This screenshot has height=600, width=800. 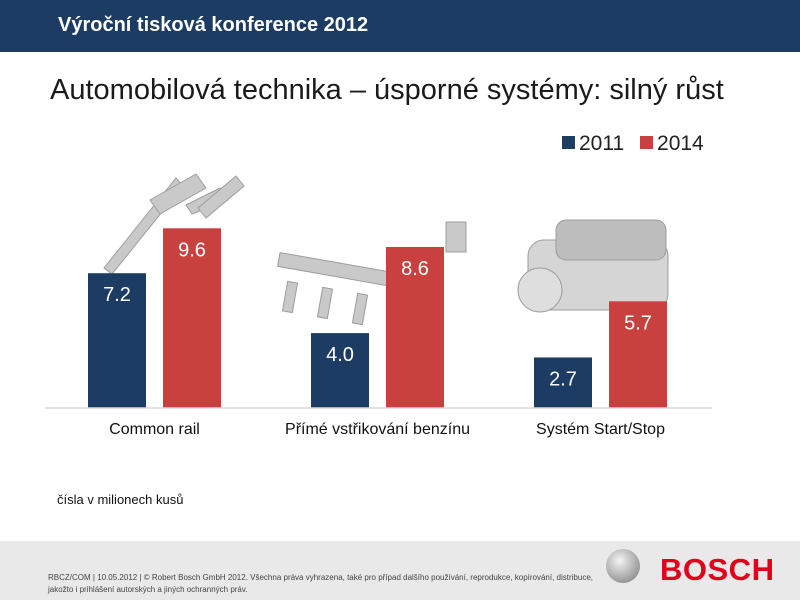 What do you see at coordinates (717, 569) in the screenshot?
I see `bosch-logo-text: BOSCH` at bounding box center [717, 569].